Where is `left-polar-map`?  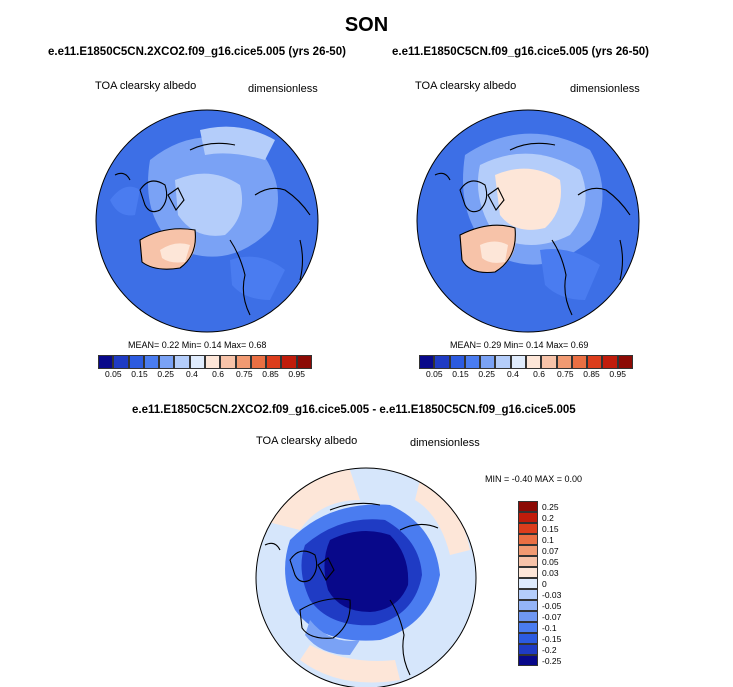 left-polar-map is located at coordinates (207, 221).